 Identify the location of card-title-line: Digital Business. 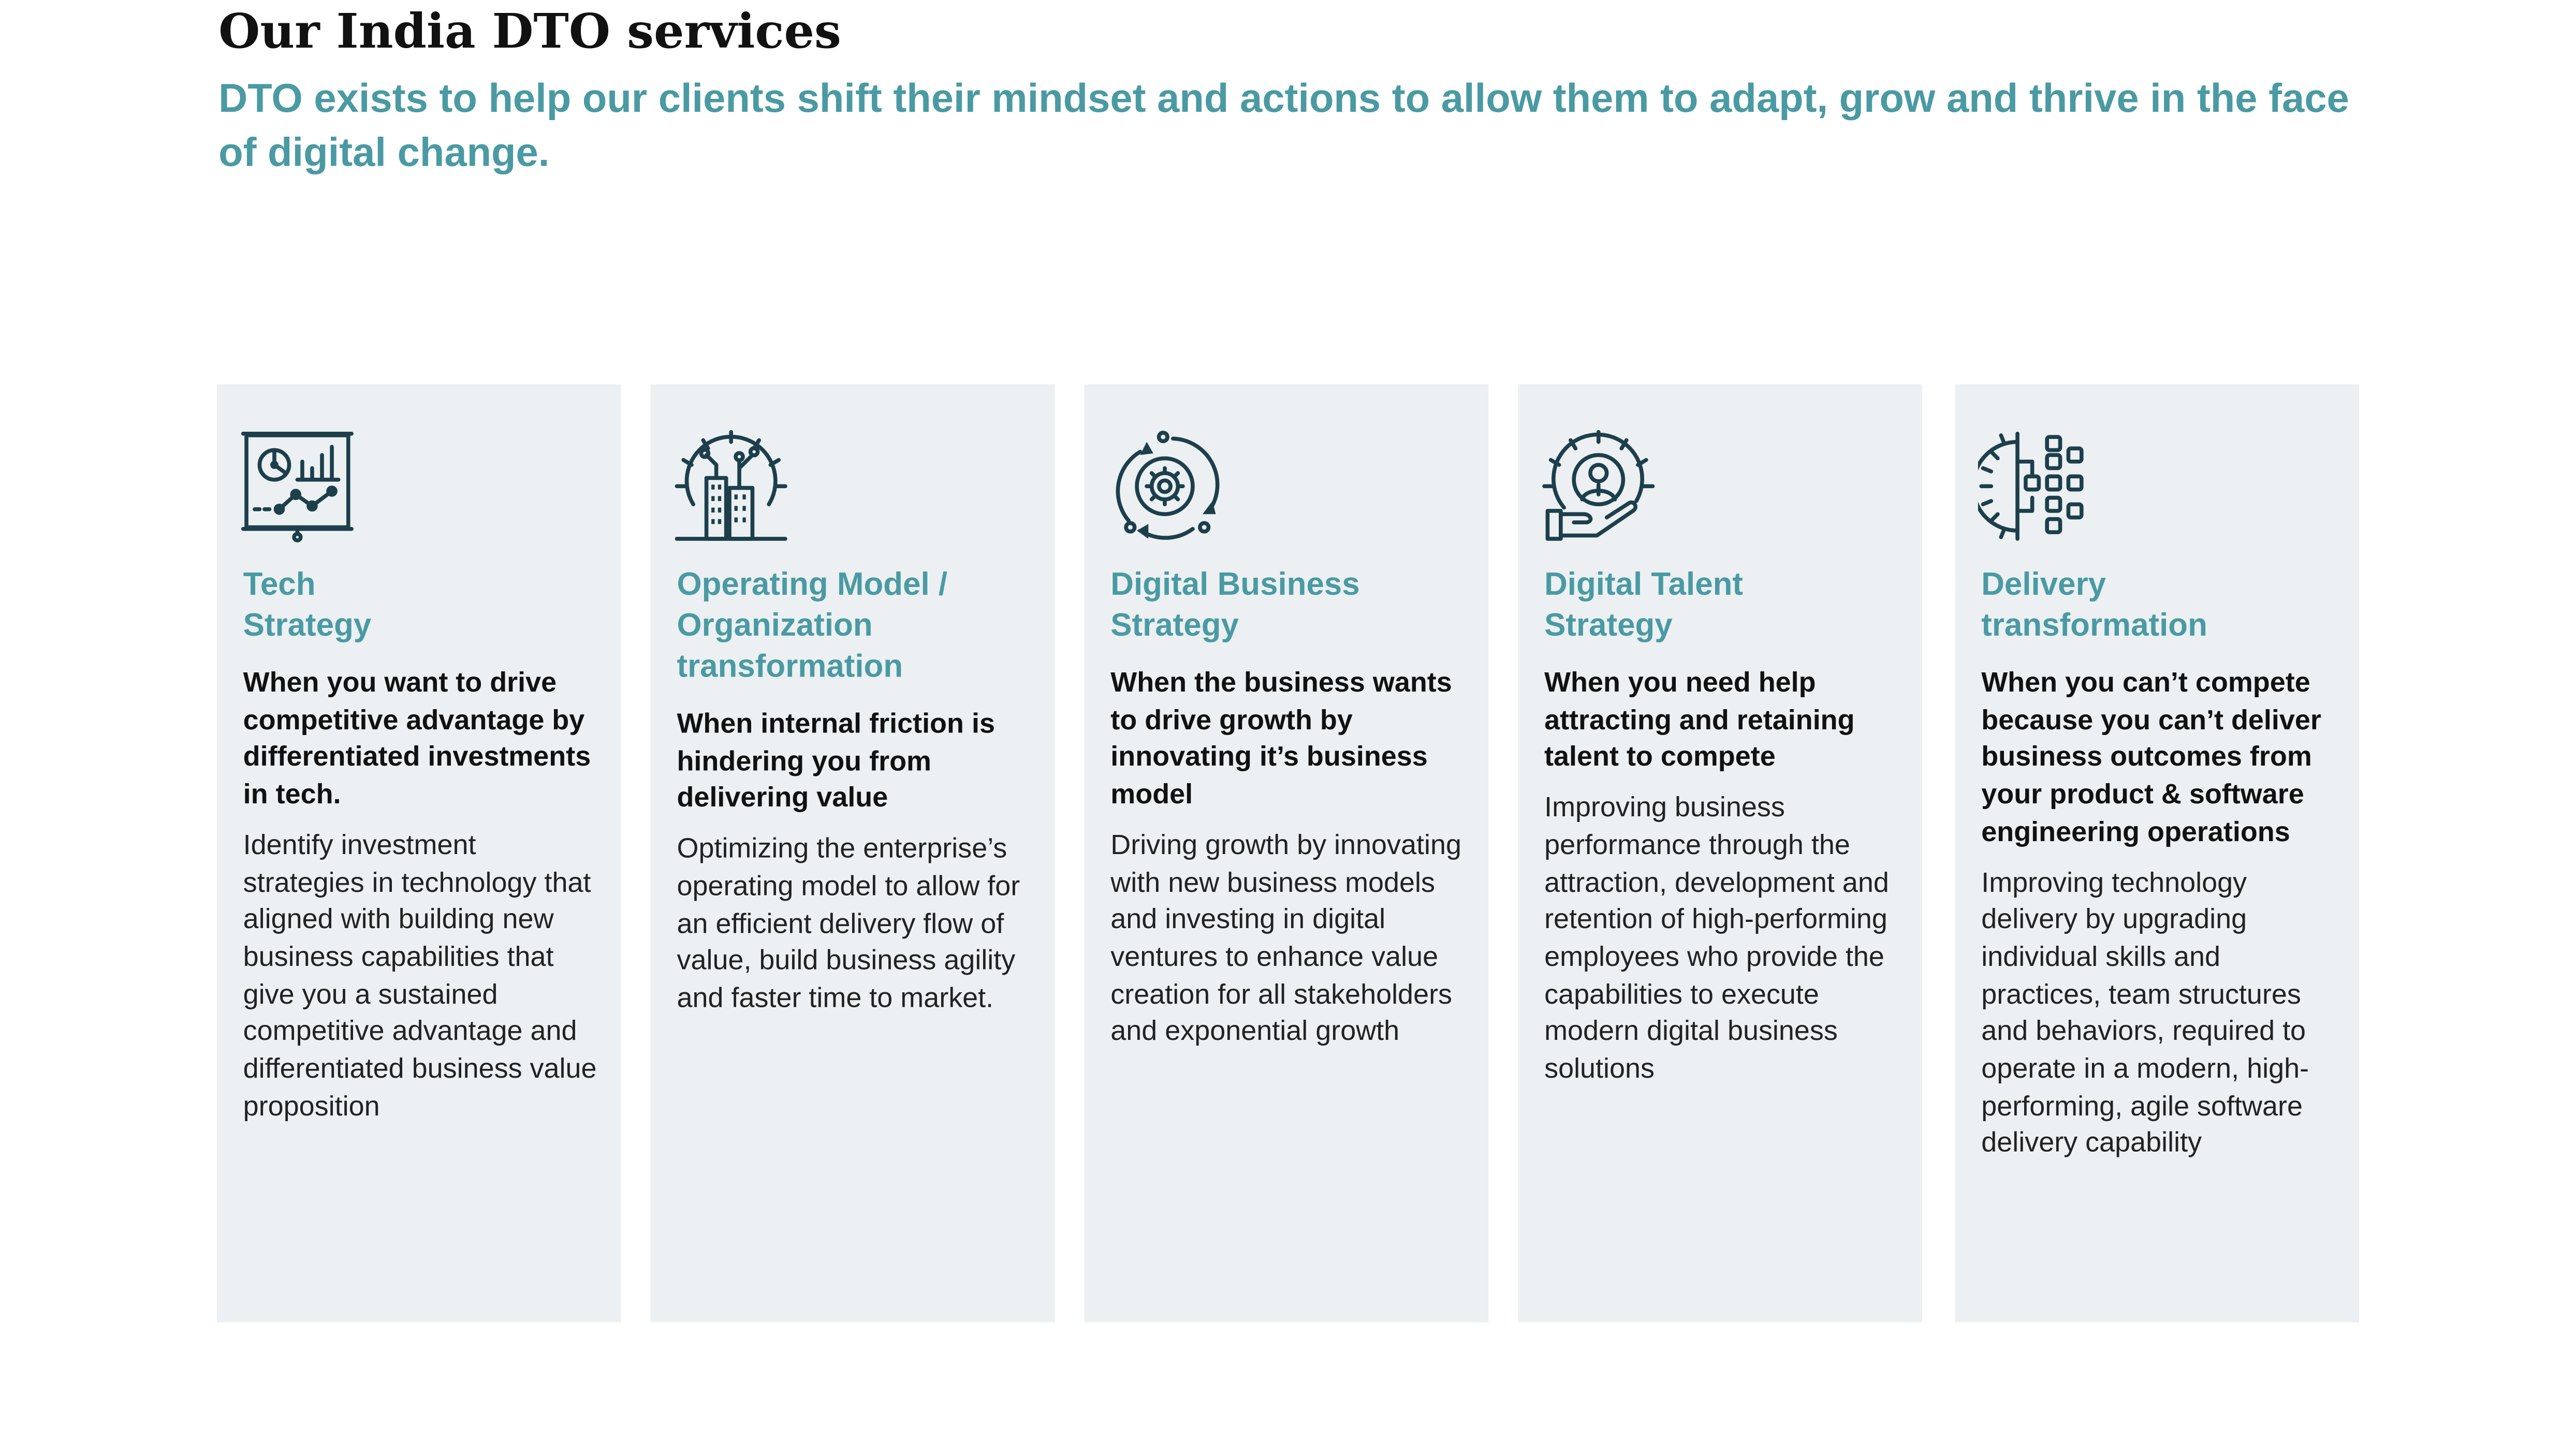
(1235, 584).